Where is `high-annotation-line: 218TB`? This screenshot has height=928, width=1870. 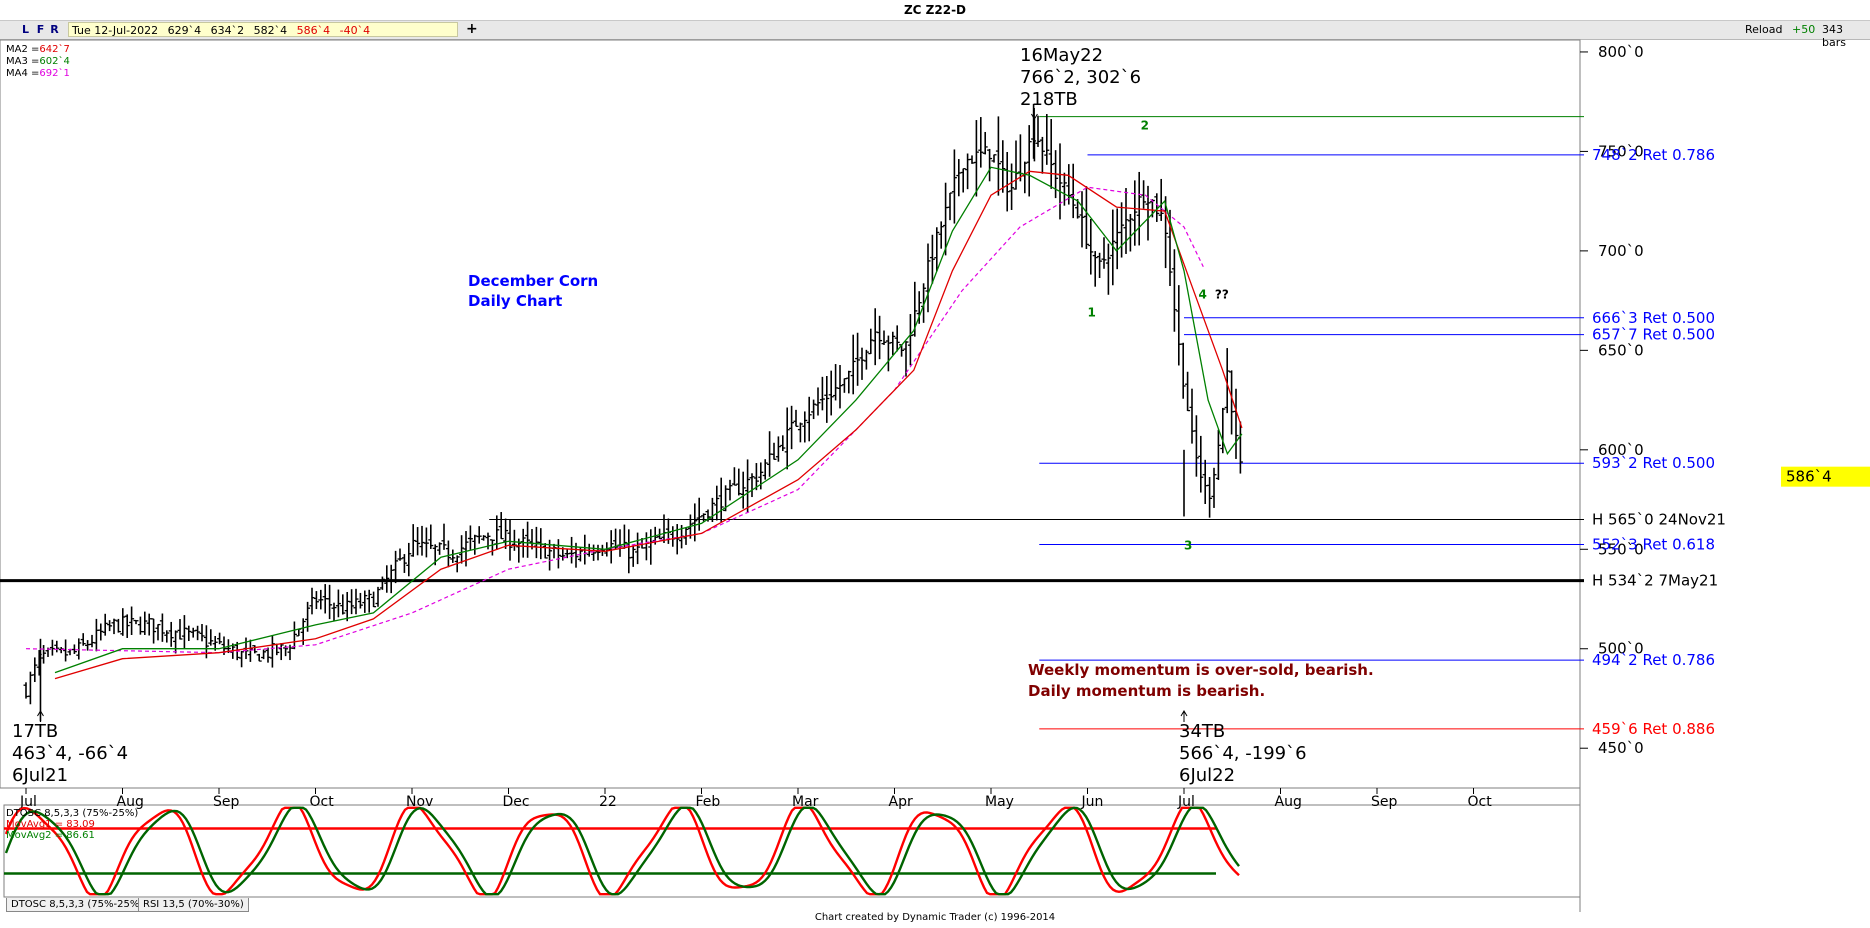
high-annotation-line: 218TB is located at coordinates (1049, 99).